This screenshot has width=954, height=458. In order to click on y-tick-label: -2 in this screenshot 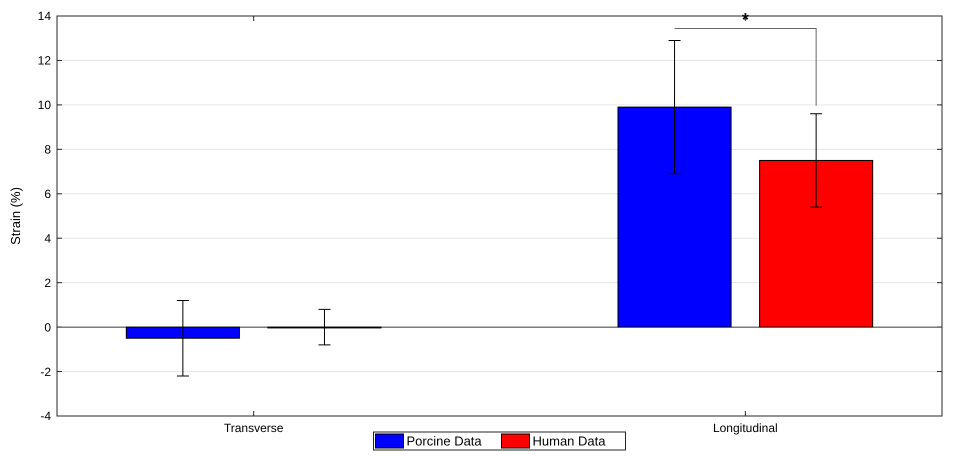, I will do `click(46, 371)`.